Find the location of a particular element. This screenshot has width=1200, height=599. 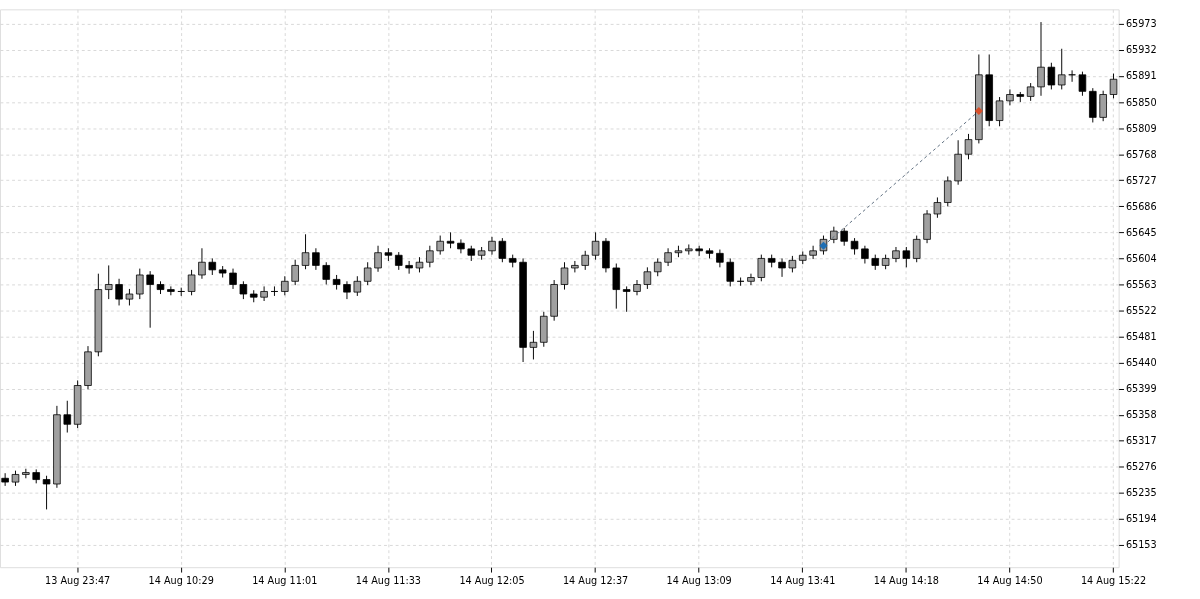

x-tick-label: 14 Aug 13:09 is located at coordinates (699, 581).